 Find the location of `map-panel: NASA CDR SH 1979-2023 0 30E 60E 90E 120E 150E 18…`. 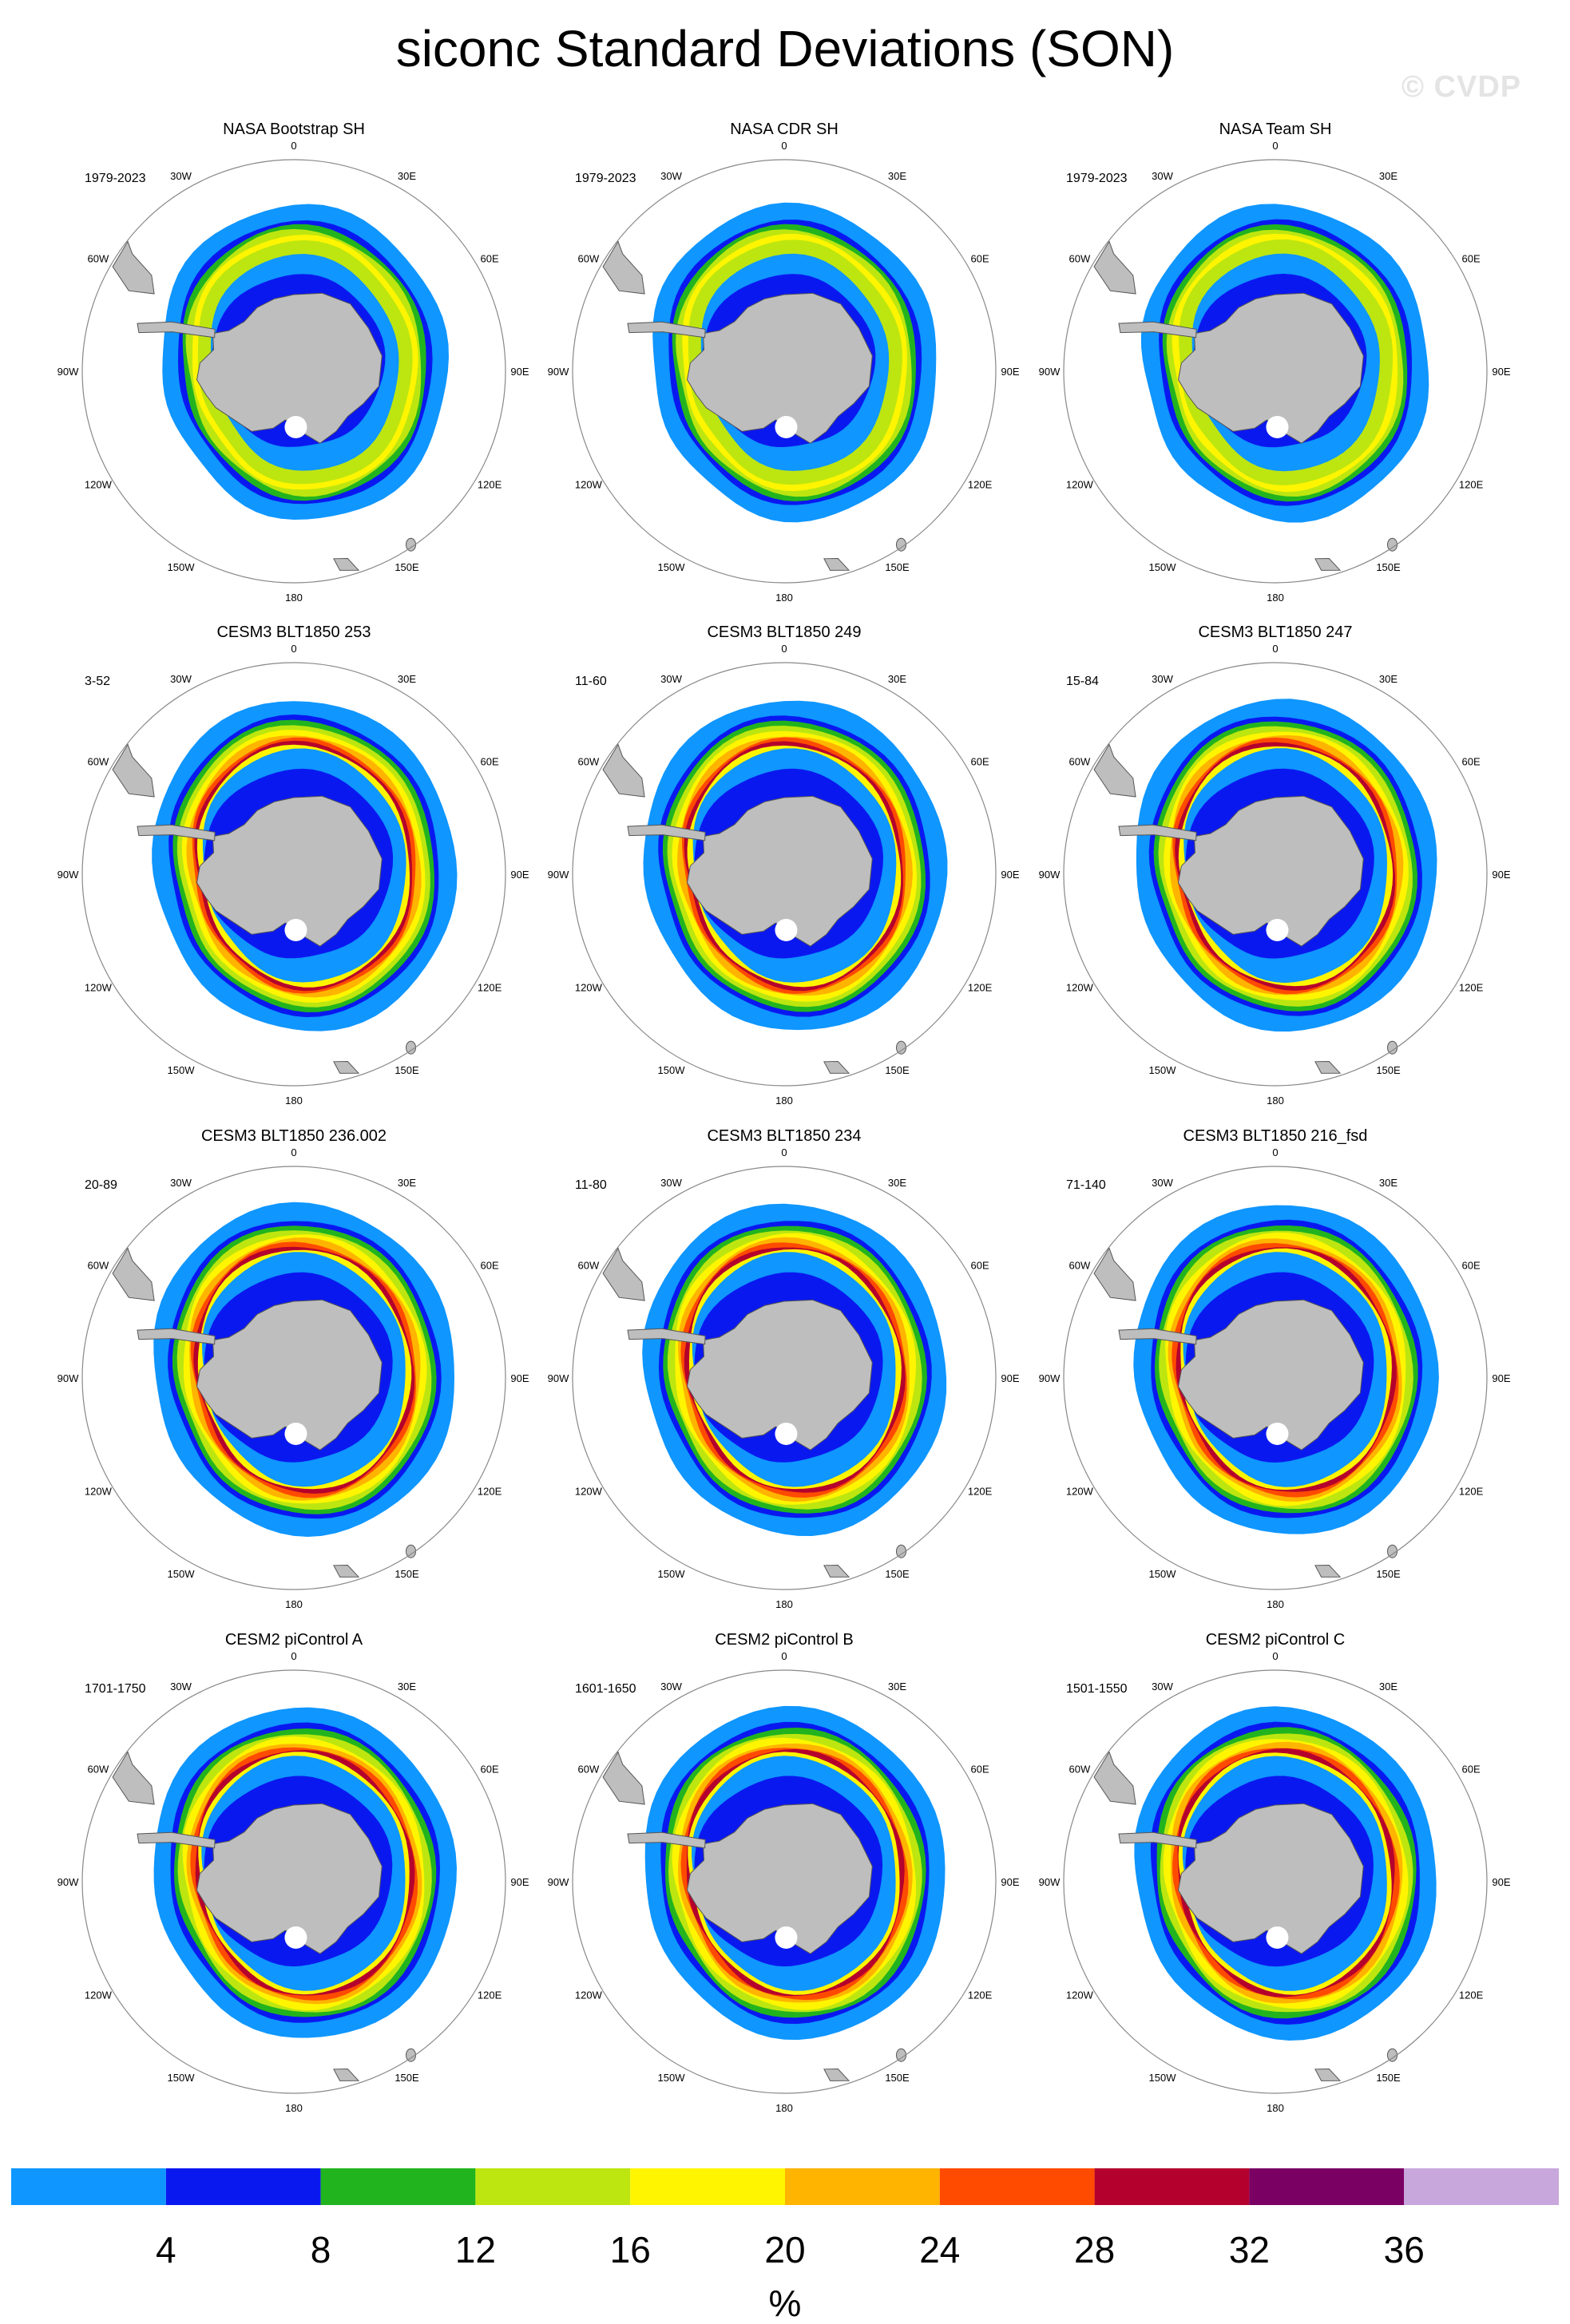

map-panel: NASA CDR SH 1979-2023 0 30E 60E 90E 120E 150E 18… is located at coordinates (784, 362).